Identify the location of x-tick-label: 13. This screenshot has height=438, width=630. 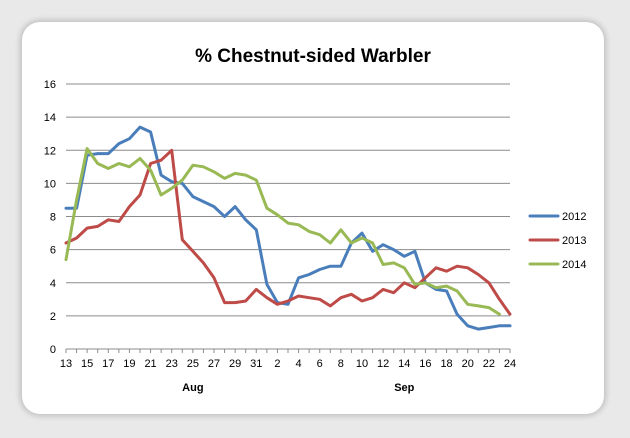
(66, 364).